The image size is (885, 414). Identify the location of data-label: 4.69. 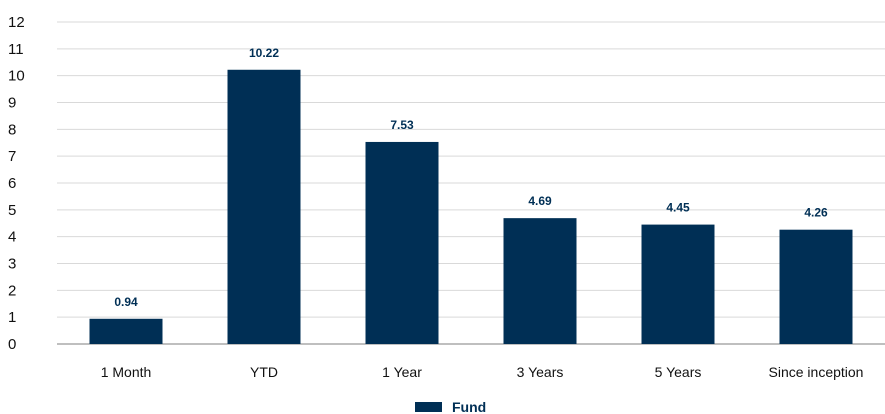
(540, 201).